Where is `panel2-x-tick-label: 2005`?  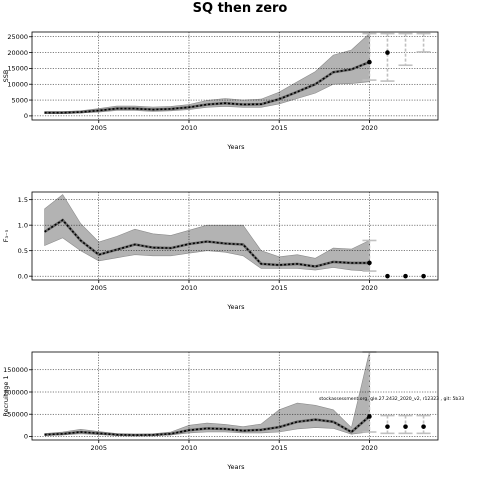 panel2-x-tick-label: 2005 is located at coordinates (98, 448).